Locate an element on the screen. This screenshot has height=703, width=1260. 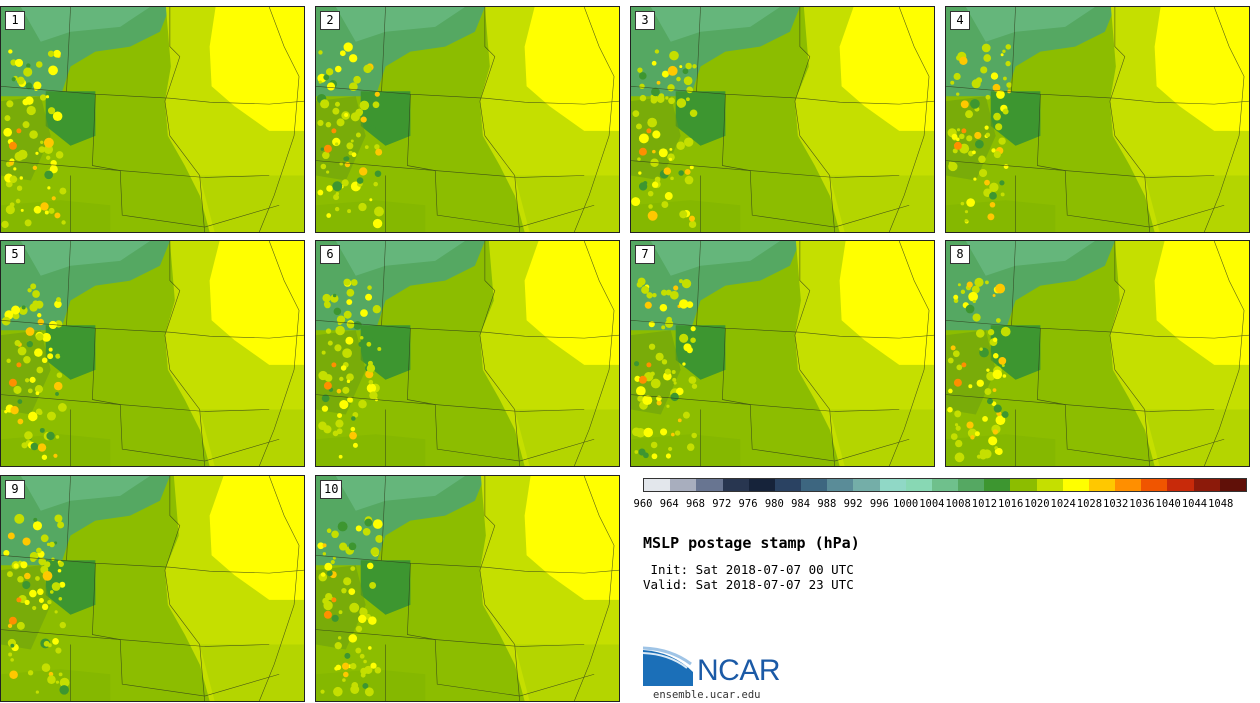
stamp-panel: 1 is located at coordinates (152, 119).